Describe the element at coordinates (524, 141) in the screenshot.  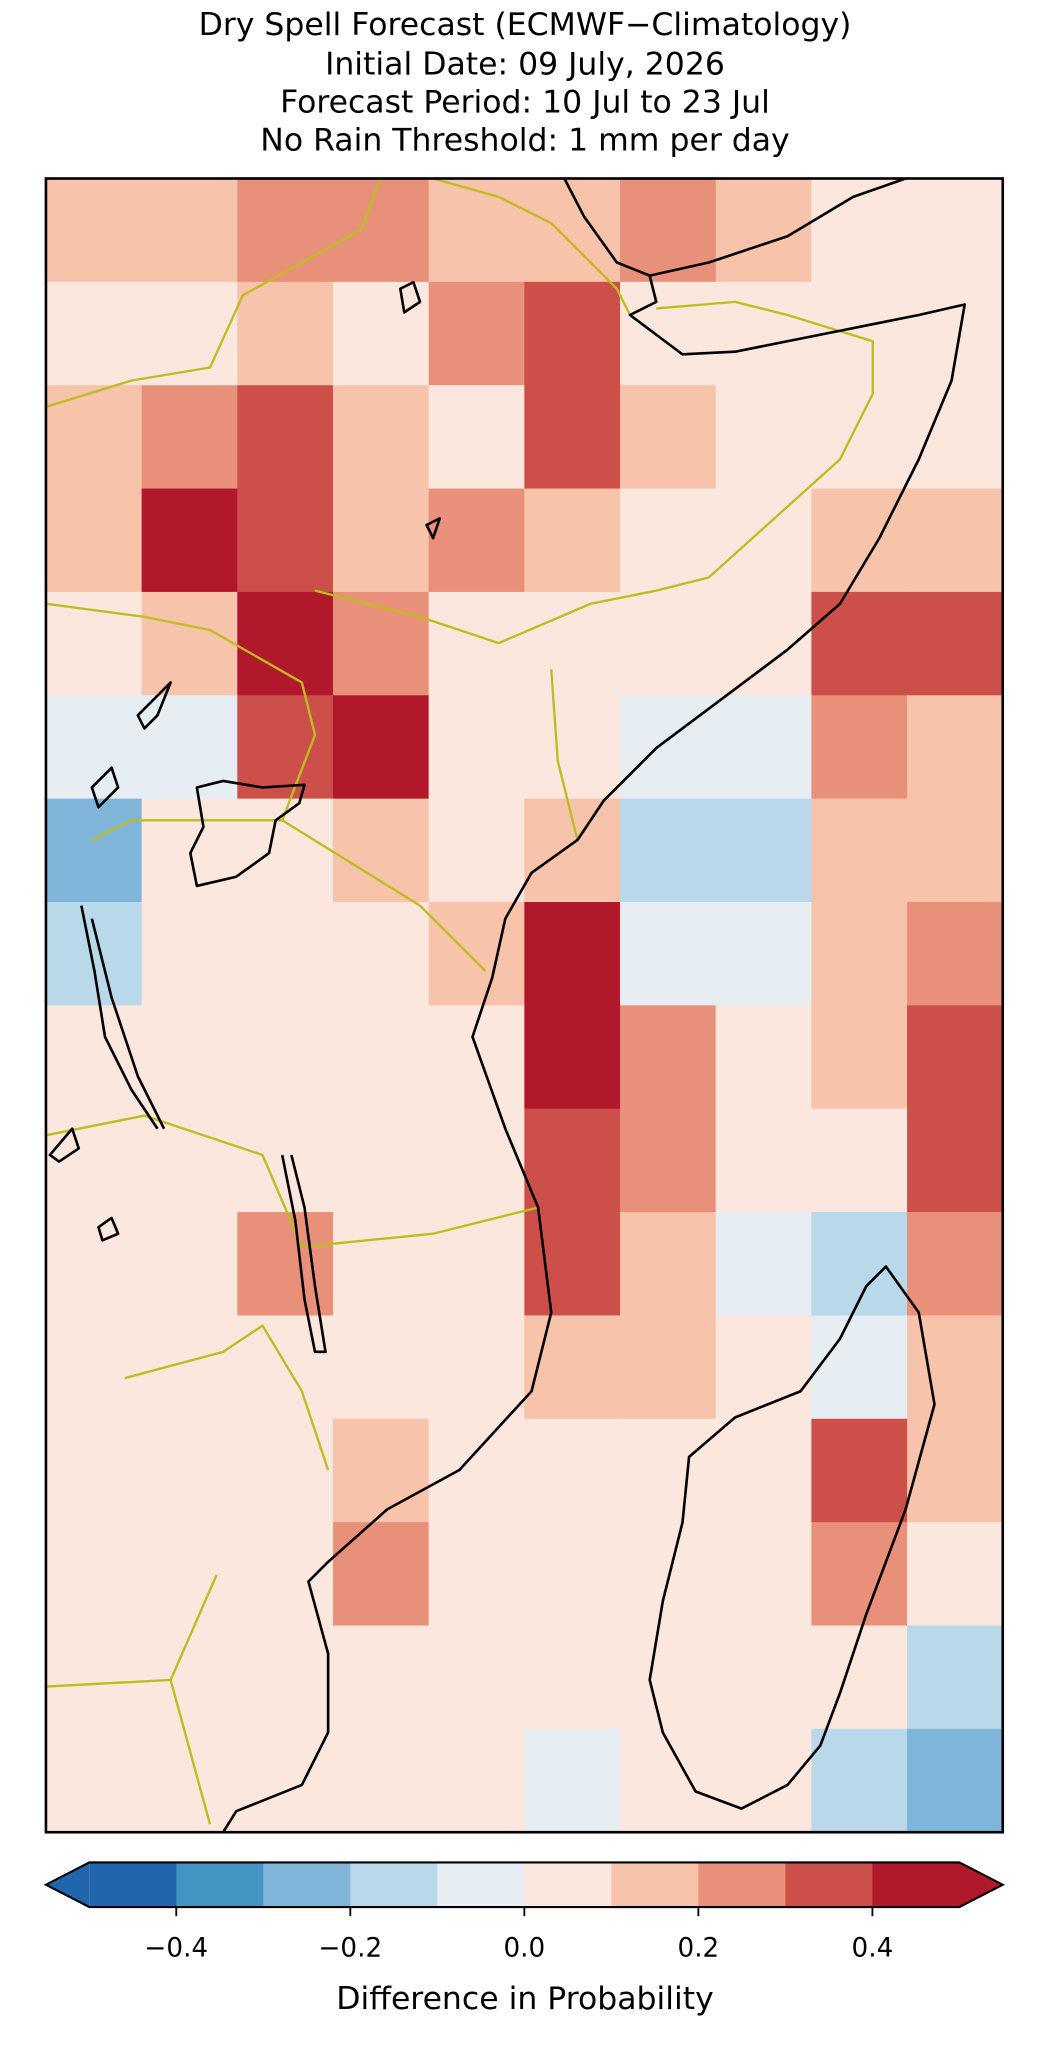
I see `title-line: No Rain Threshold: 1 mm per day` at that location.